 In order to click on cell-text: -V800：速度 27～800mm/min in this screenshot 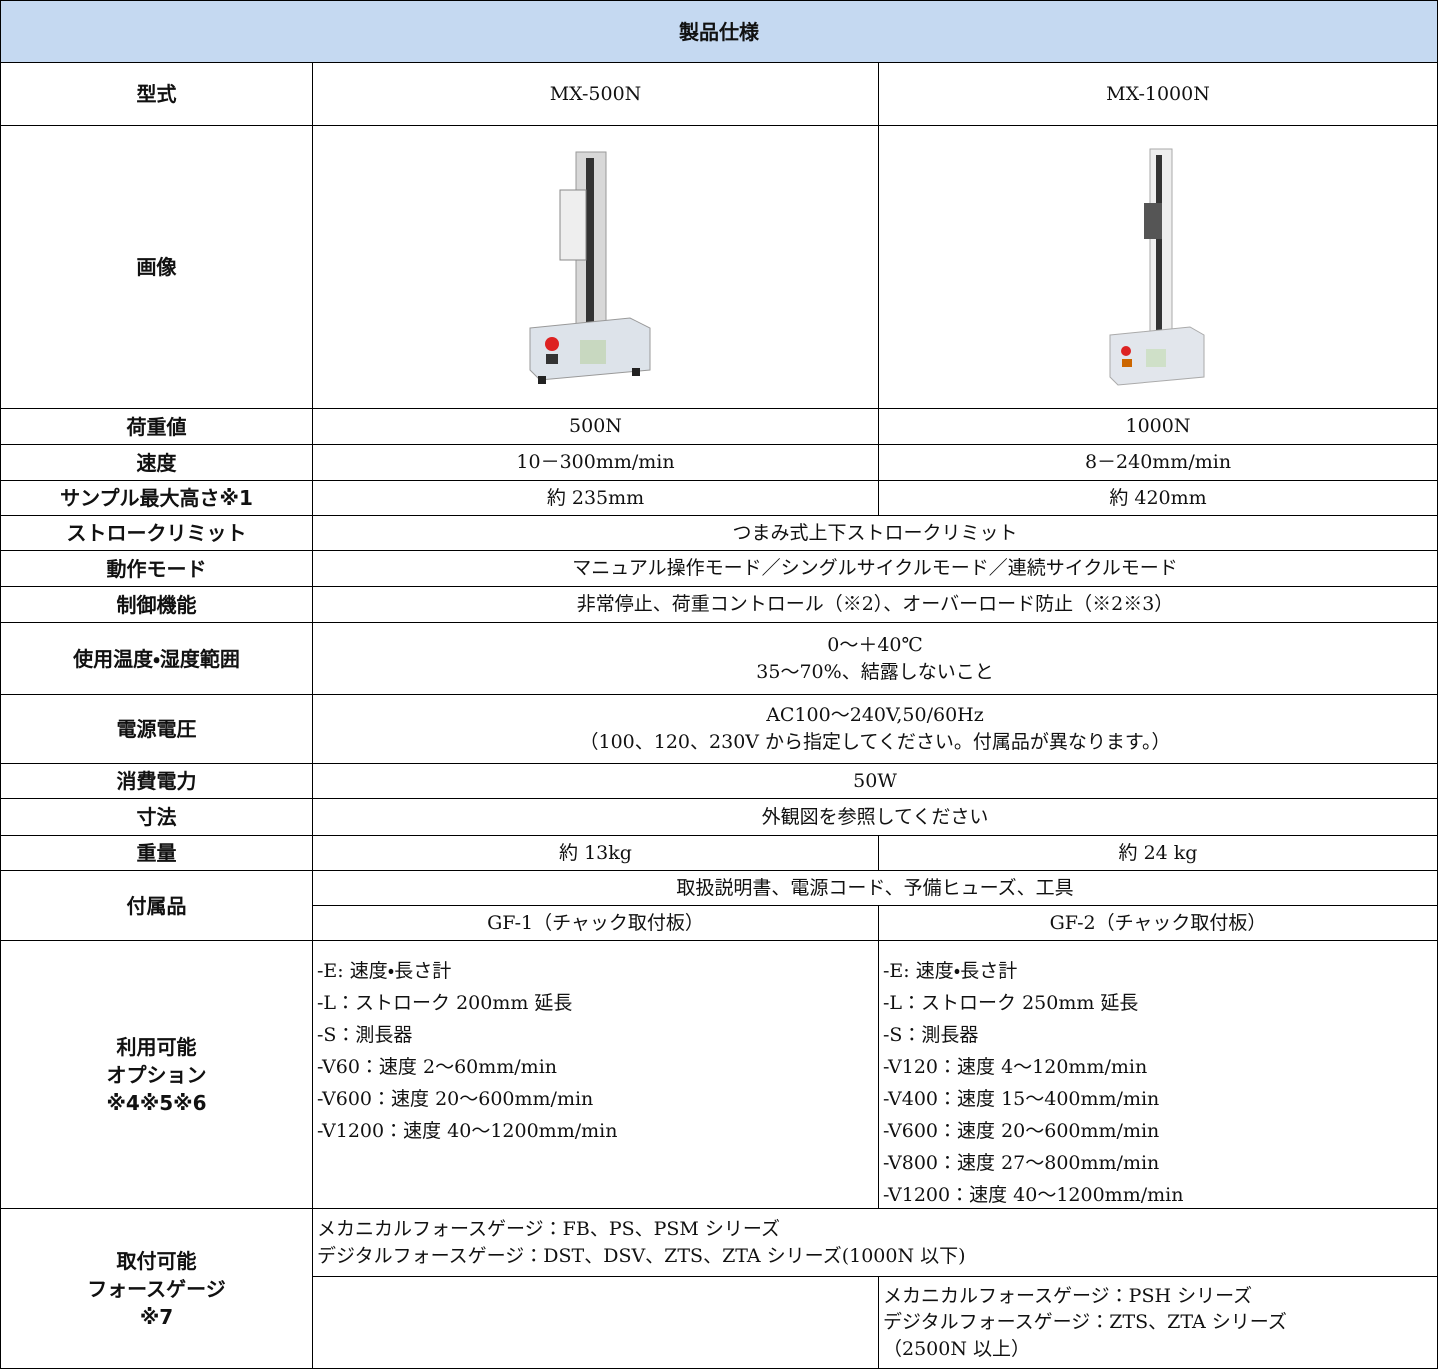, I will do `click(1021, 1163)`.